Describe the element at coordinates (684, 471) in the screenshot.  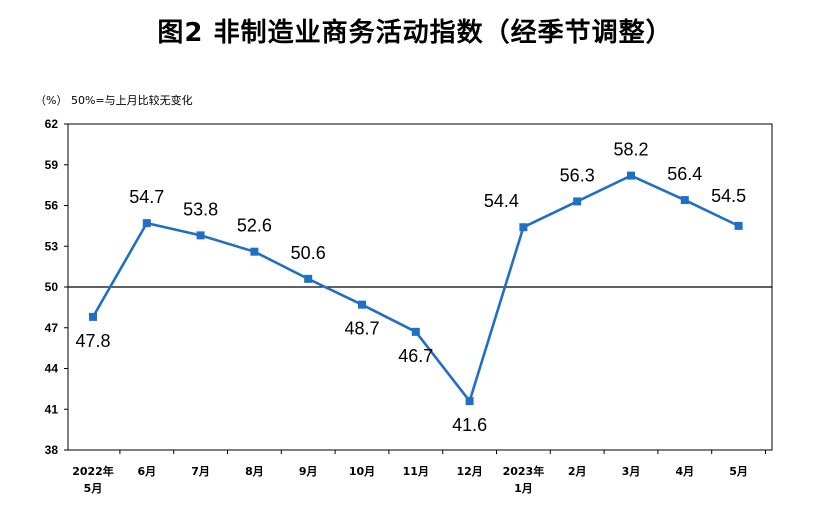
I see `x-tick-label: 4月` at that location.